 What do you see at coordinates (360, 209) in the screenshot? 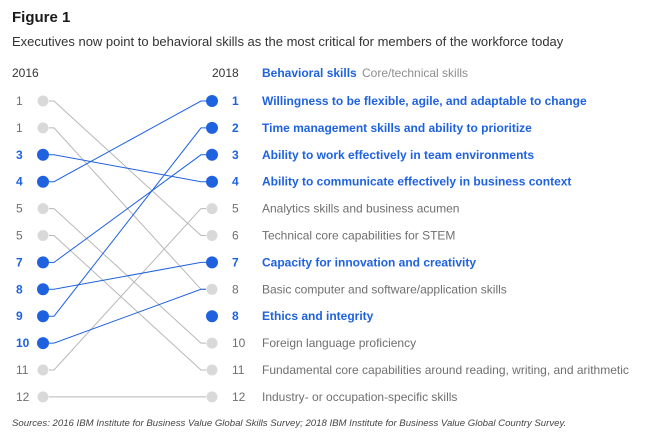
I see `skill-label: Analytics skills and business acumen` at bounding box center [360, 209].